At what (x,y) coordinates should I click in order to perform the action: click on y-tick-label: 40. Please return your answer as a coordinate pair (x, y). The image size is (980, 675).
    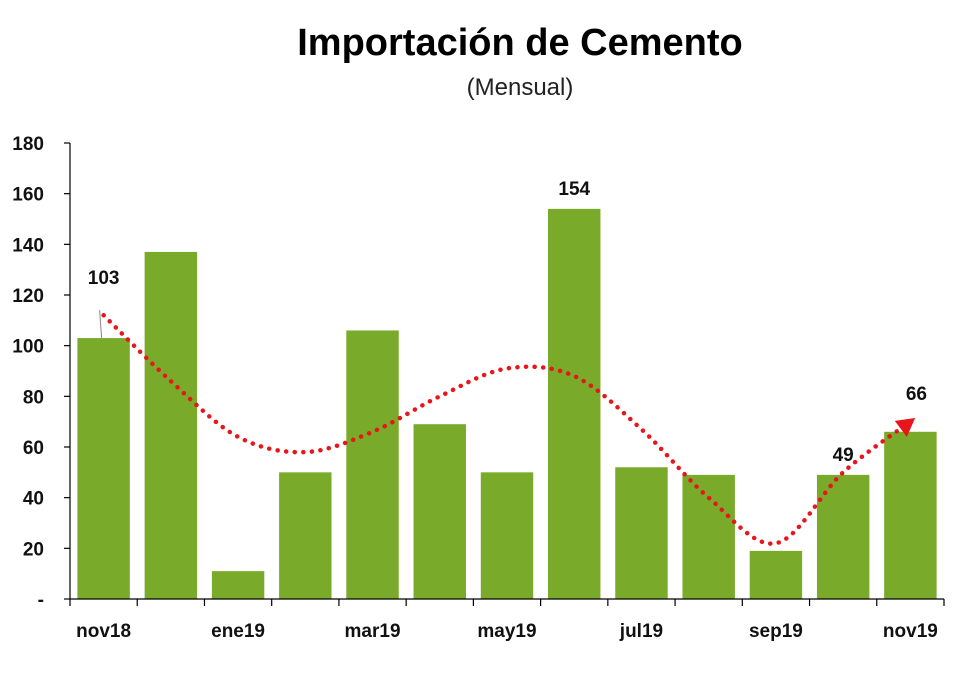
    Looking at the image, I should click on (33, 499).